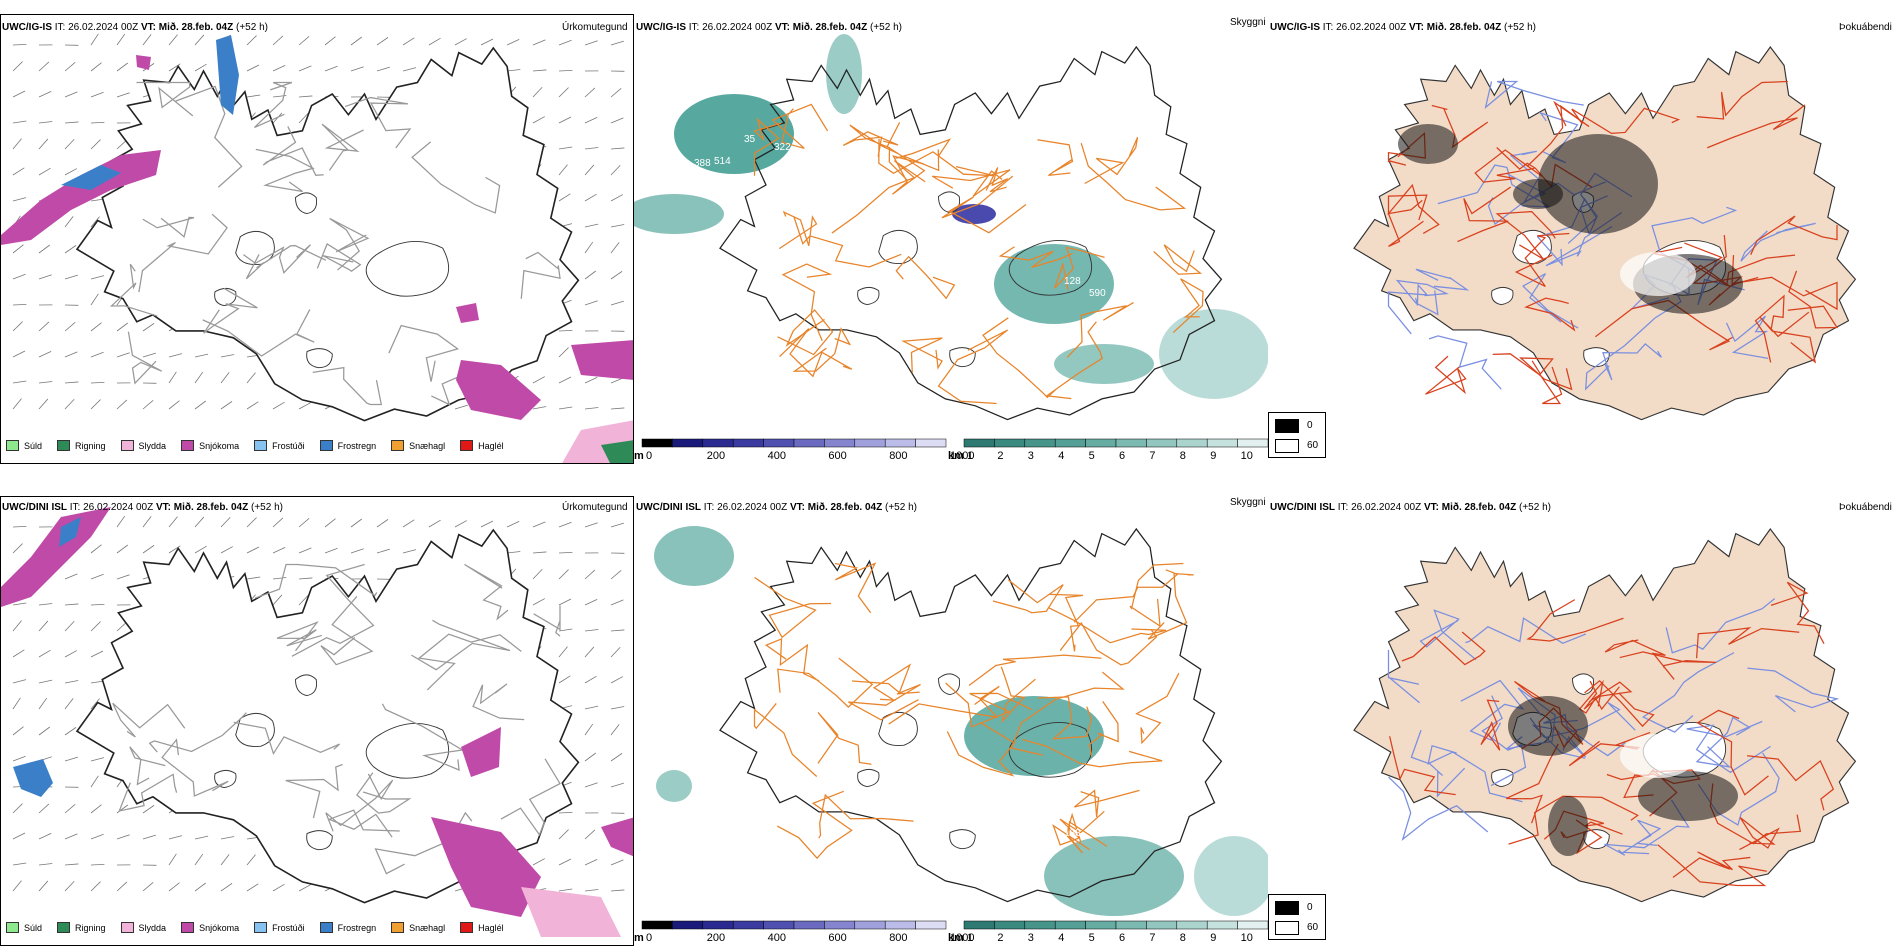 The width and height of the screenshot is (1900, 950). What do you see at coordinates (750, 139) in the screenshot?
I see `visibility-value-label: 35` at bounding box center [750, 139].